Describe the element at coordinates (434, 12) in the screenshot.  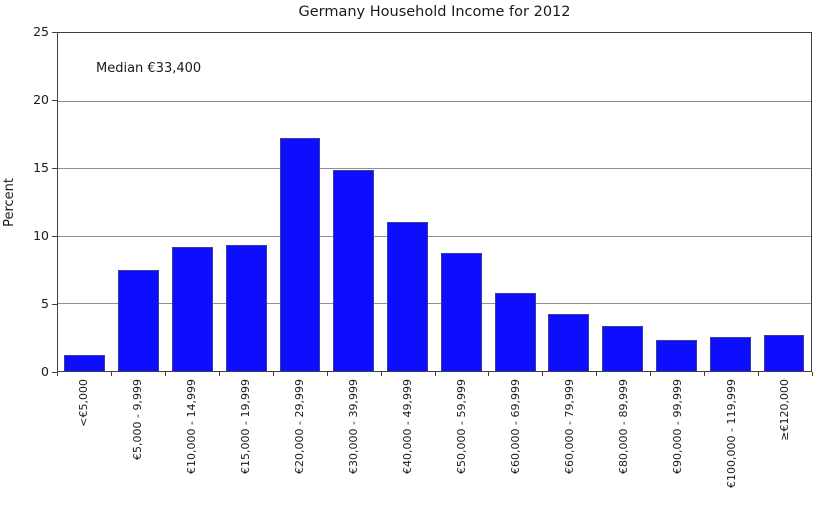
I see `chart-title: Germany Household Income for 2012` at that location.